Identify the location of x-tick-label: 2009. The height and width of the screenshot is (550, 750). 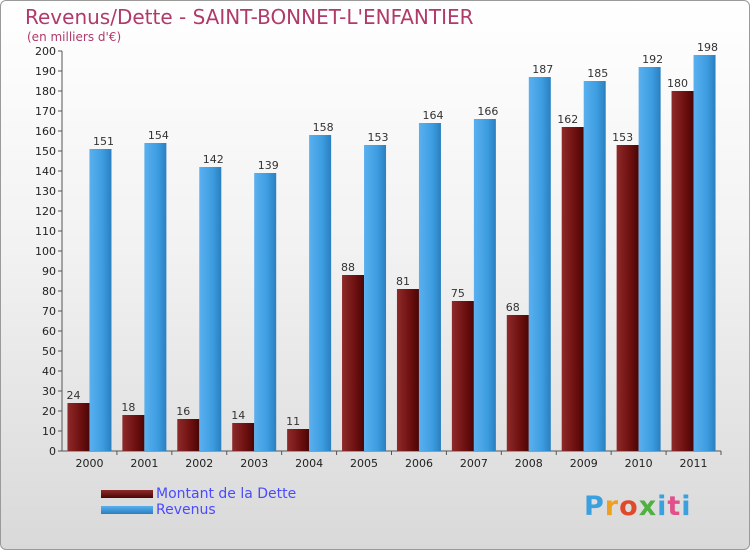
(584, 463).